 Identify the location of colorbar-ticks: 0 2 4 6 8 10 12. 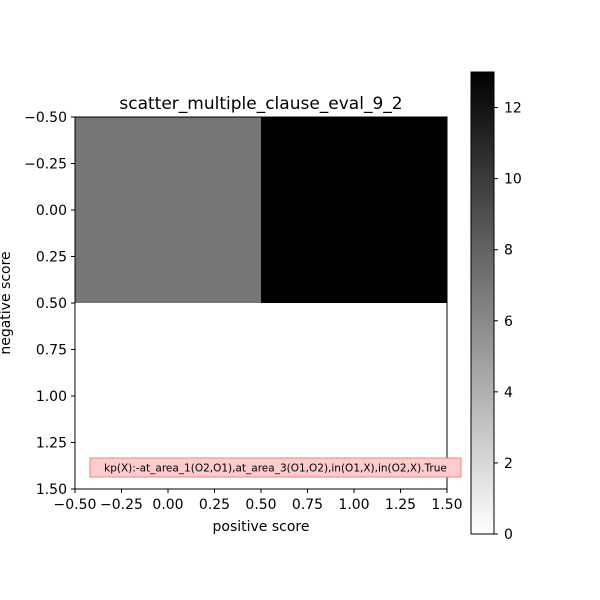
(508, 322).